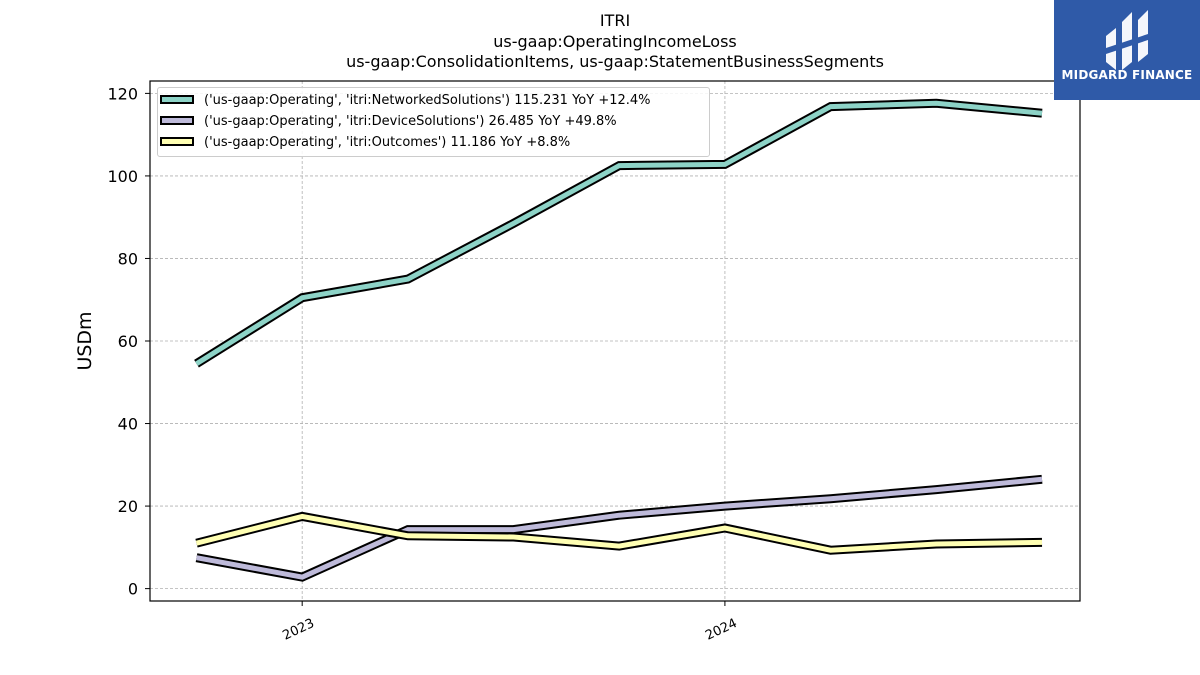  I want to click on y-tick-label: 20, so click(128, 506).